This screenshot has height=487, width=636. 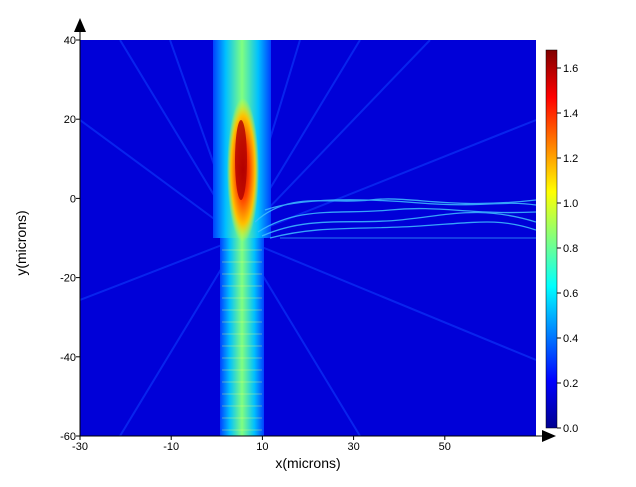 What do you see at coordinates (70, 239) in the screenshot?
I see `y-tick-labels: 40 20 0 -20 -40 -60` at bounding box center [70, 239].